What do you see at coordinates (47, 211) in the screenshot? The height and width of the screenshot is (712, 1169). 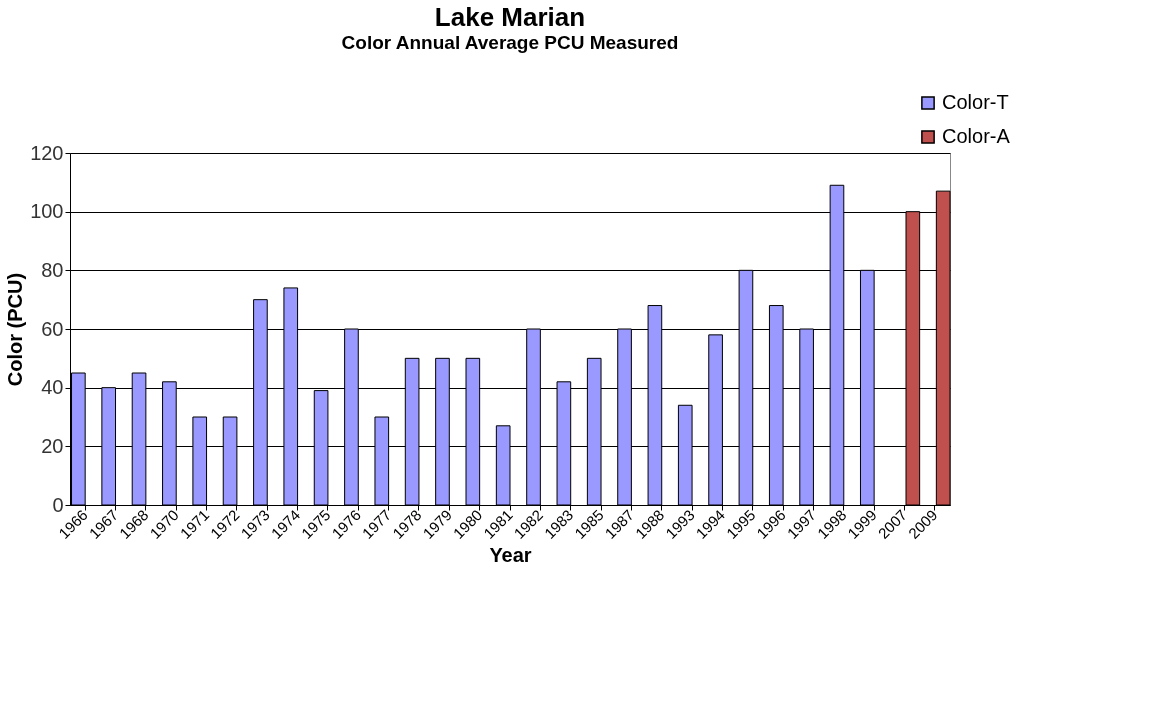 I see `y-tick-label: 100` at bounding box center [47, 211].